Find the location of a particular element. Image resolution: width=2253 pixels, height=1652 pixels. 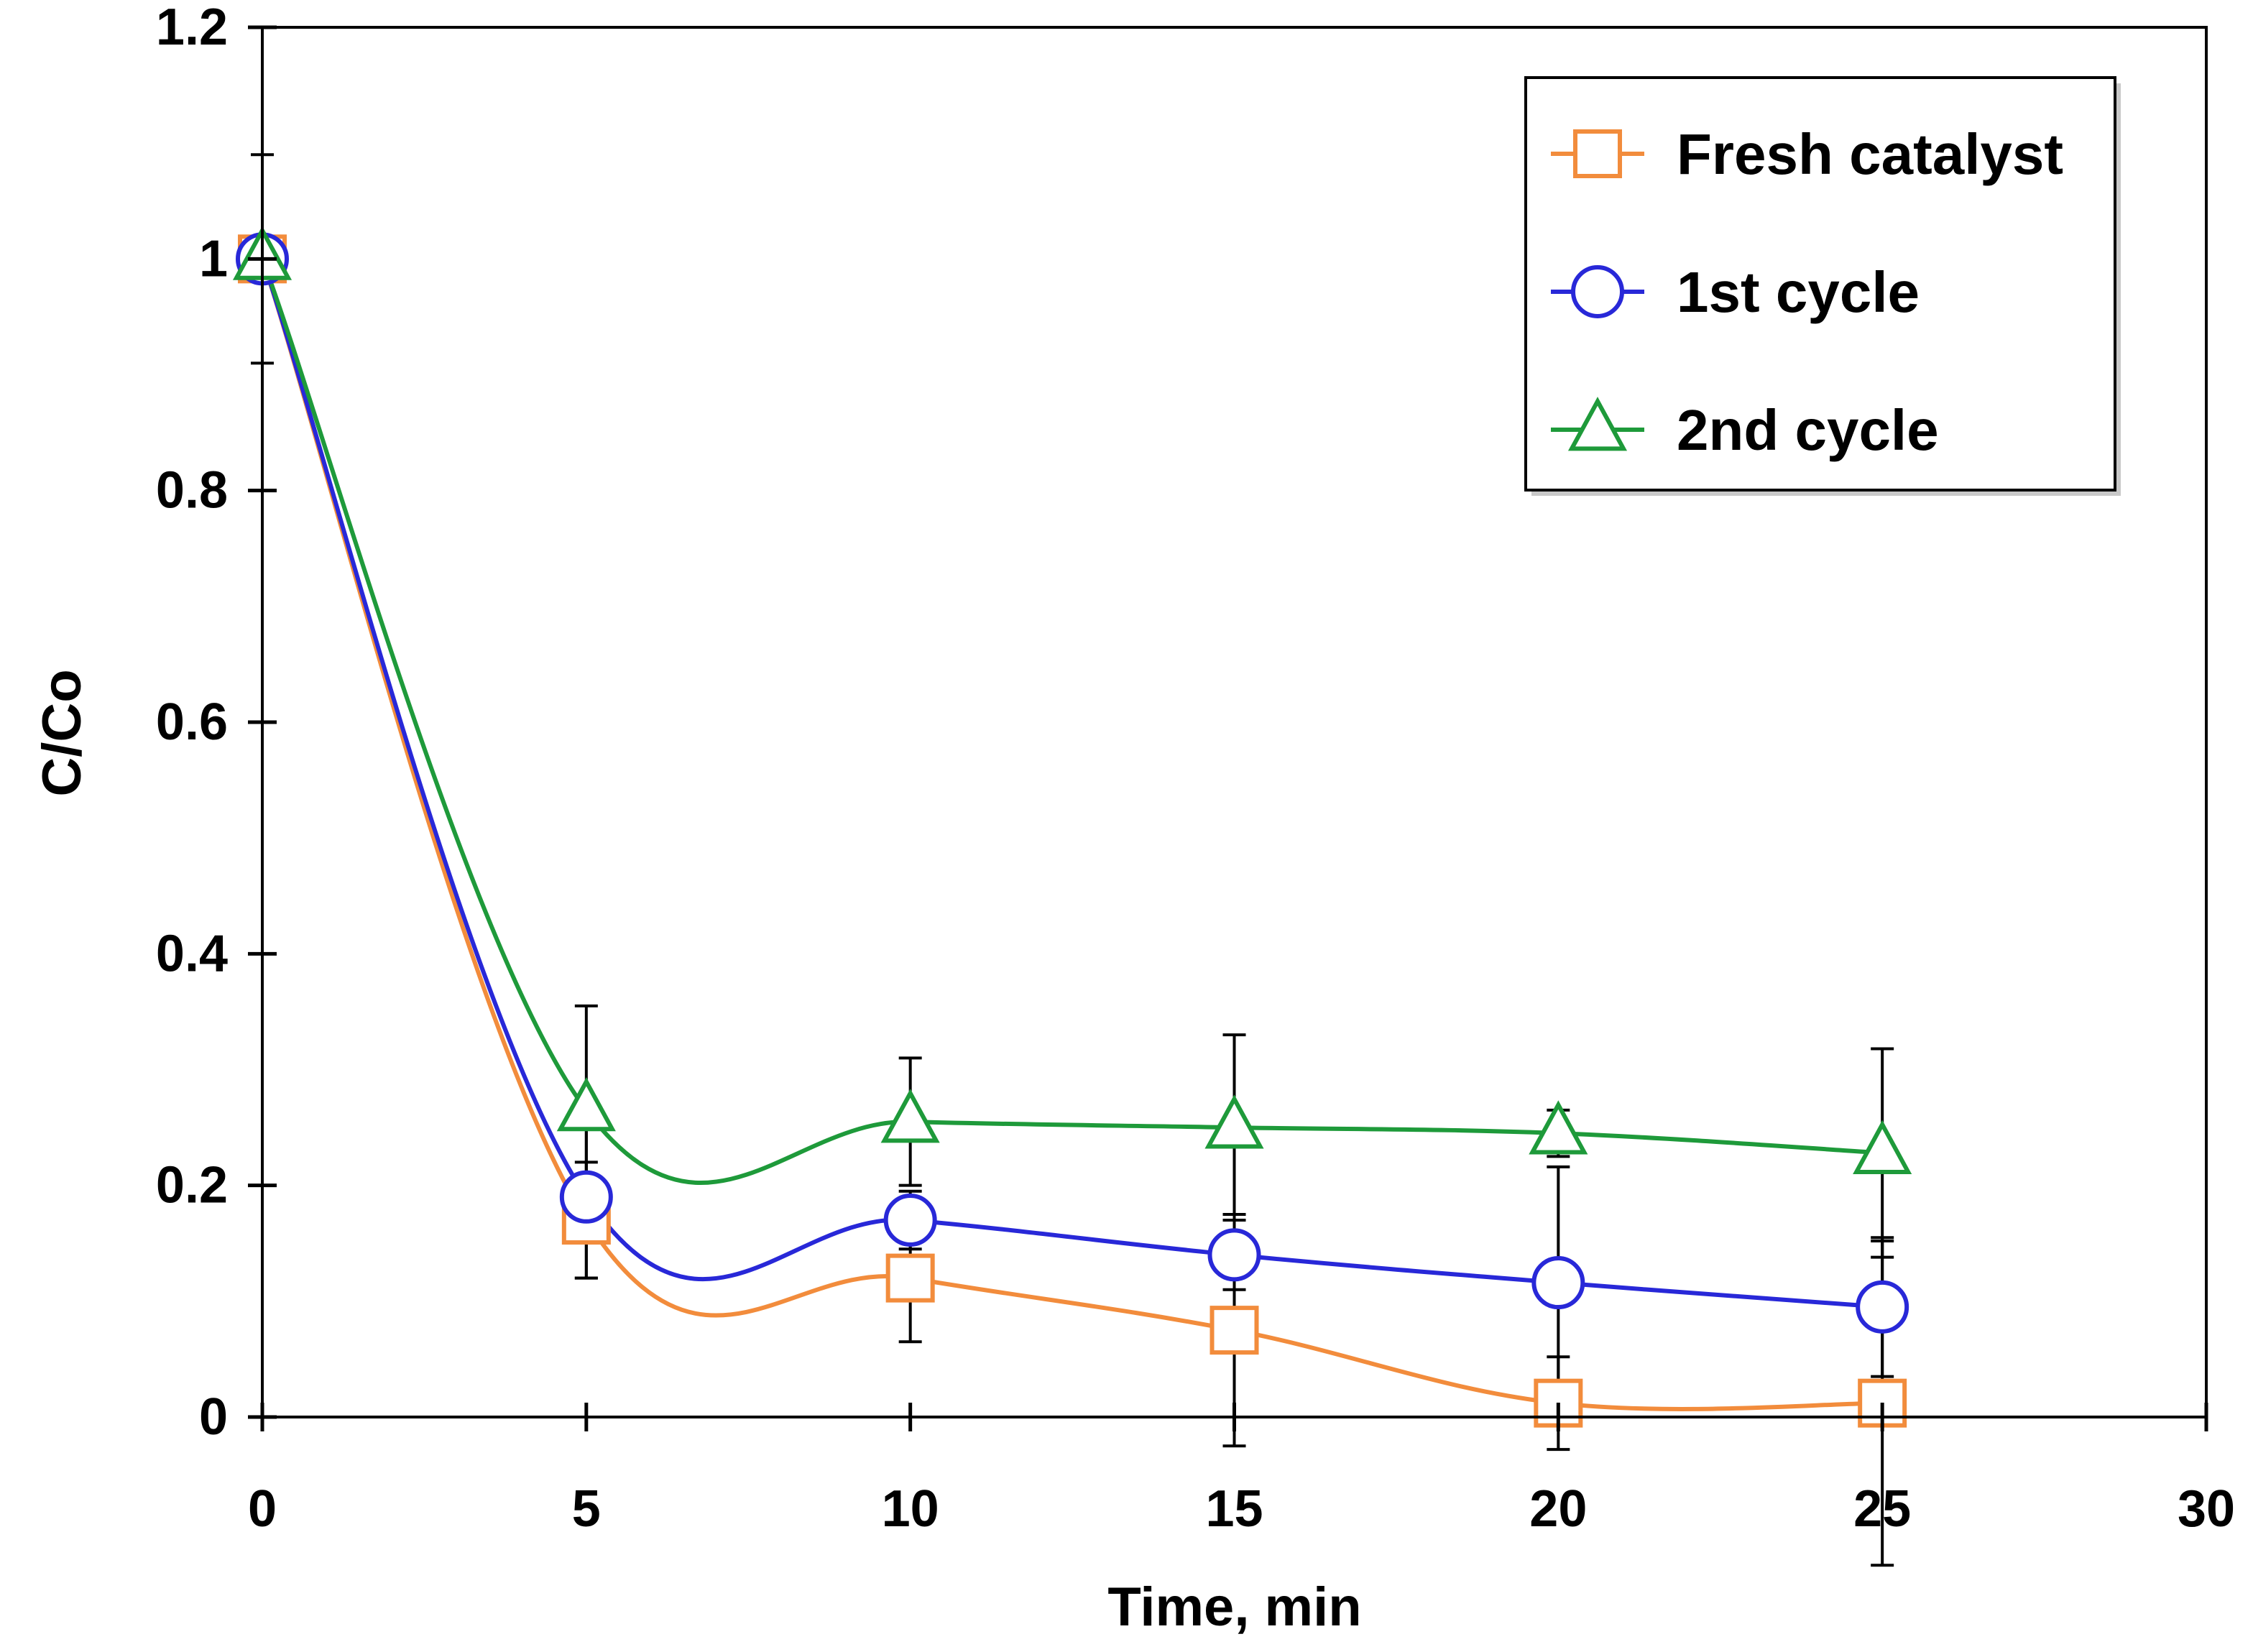

1st-cycle-legend-label: 1st cycle is located at coordinates (1798, 292).